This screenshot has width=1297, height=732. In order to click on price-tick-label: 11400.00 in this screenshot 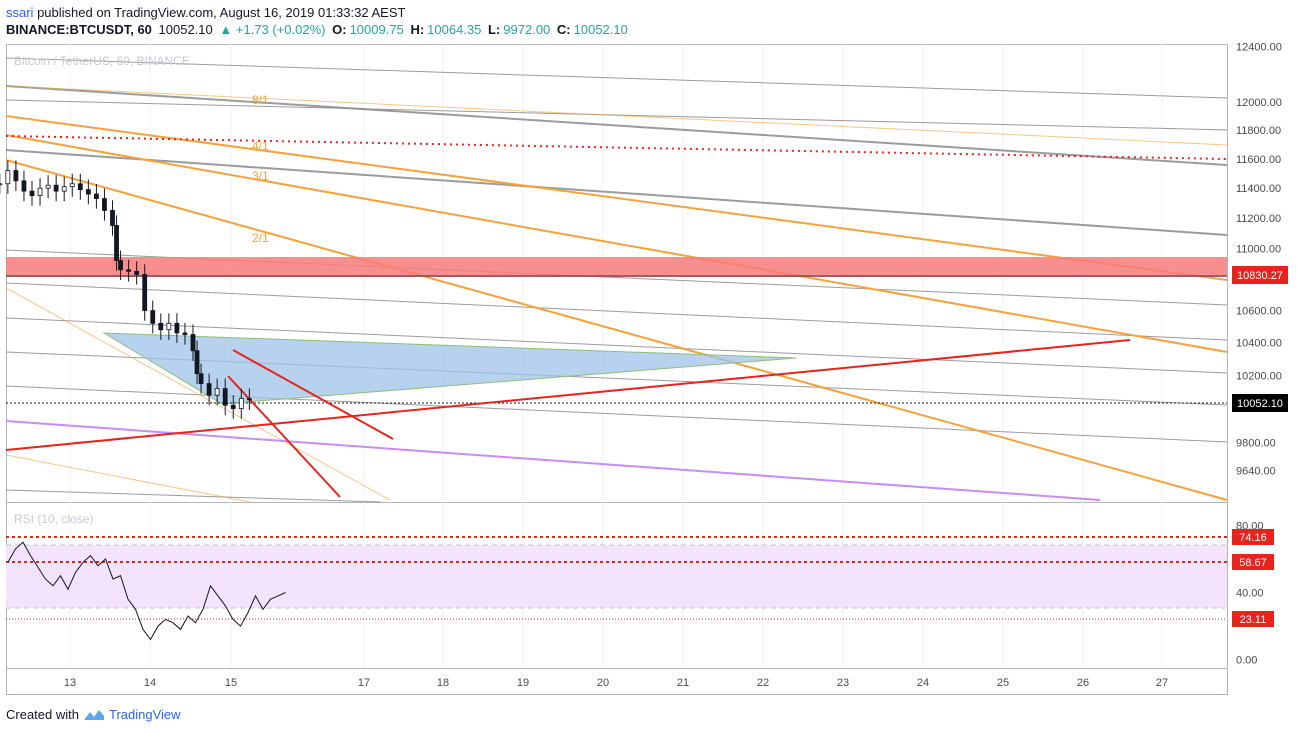, I will do `click(1258, 189)`.